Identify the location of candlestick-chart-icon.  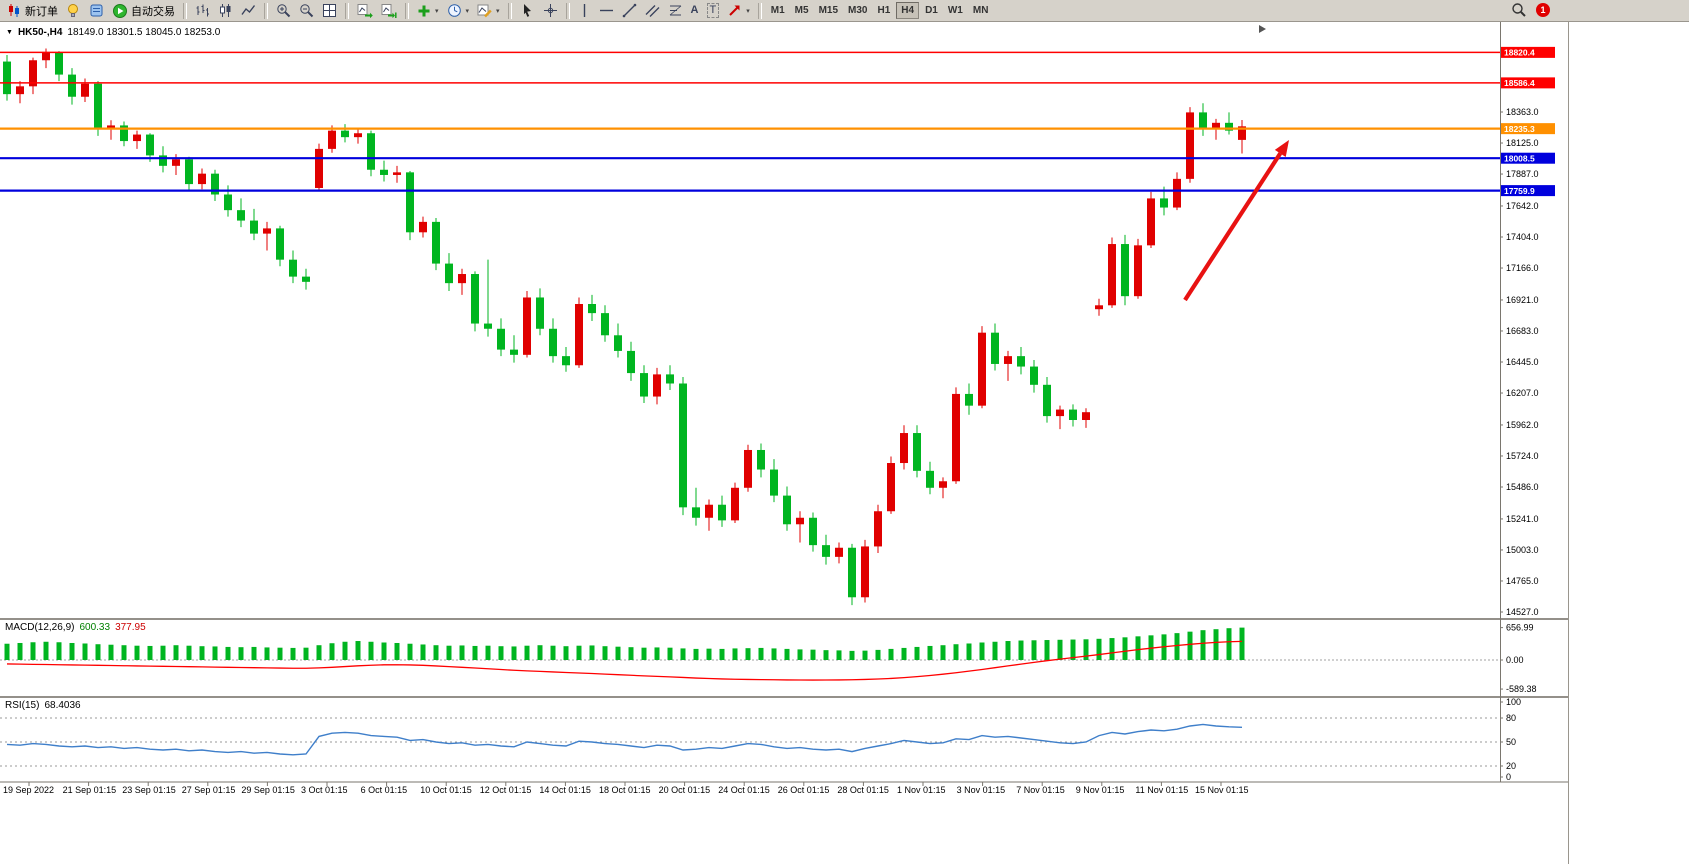
(225, 10).